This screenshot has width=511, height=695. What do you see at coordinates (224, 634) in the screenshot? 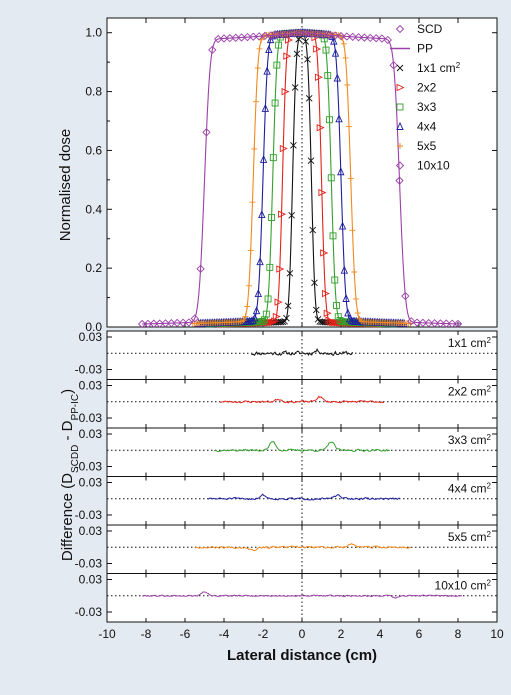
I see `x-tick-label: -4` at bounding box center [224, 634].